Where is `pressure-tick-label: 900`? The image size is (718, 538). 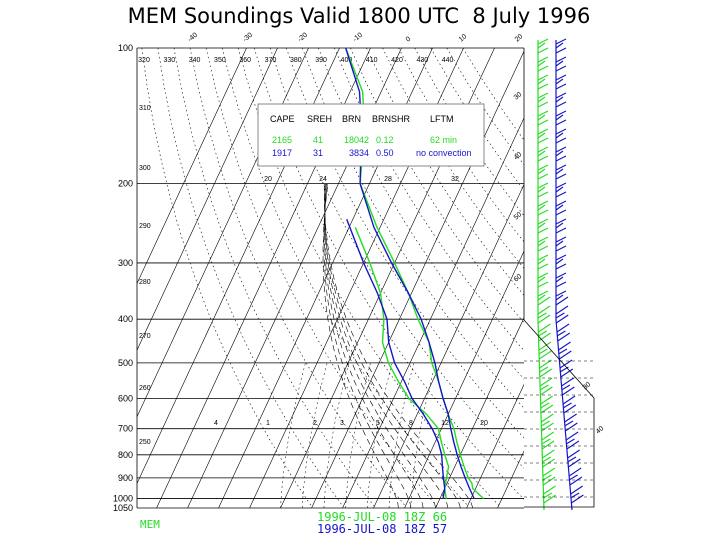 pressure-tick-label: 900 is located at coordinates (125, 478).